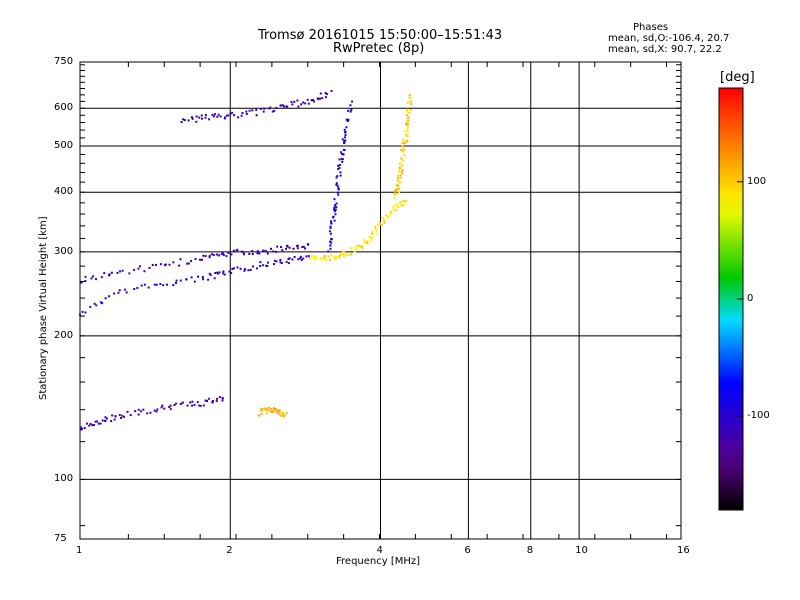 The height and width of the screenshot is (600, 800). I want to click on y-tick-label: 100, so click(64, 479).